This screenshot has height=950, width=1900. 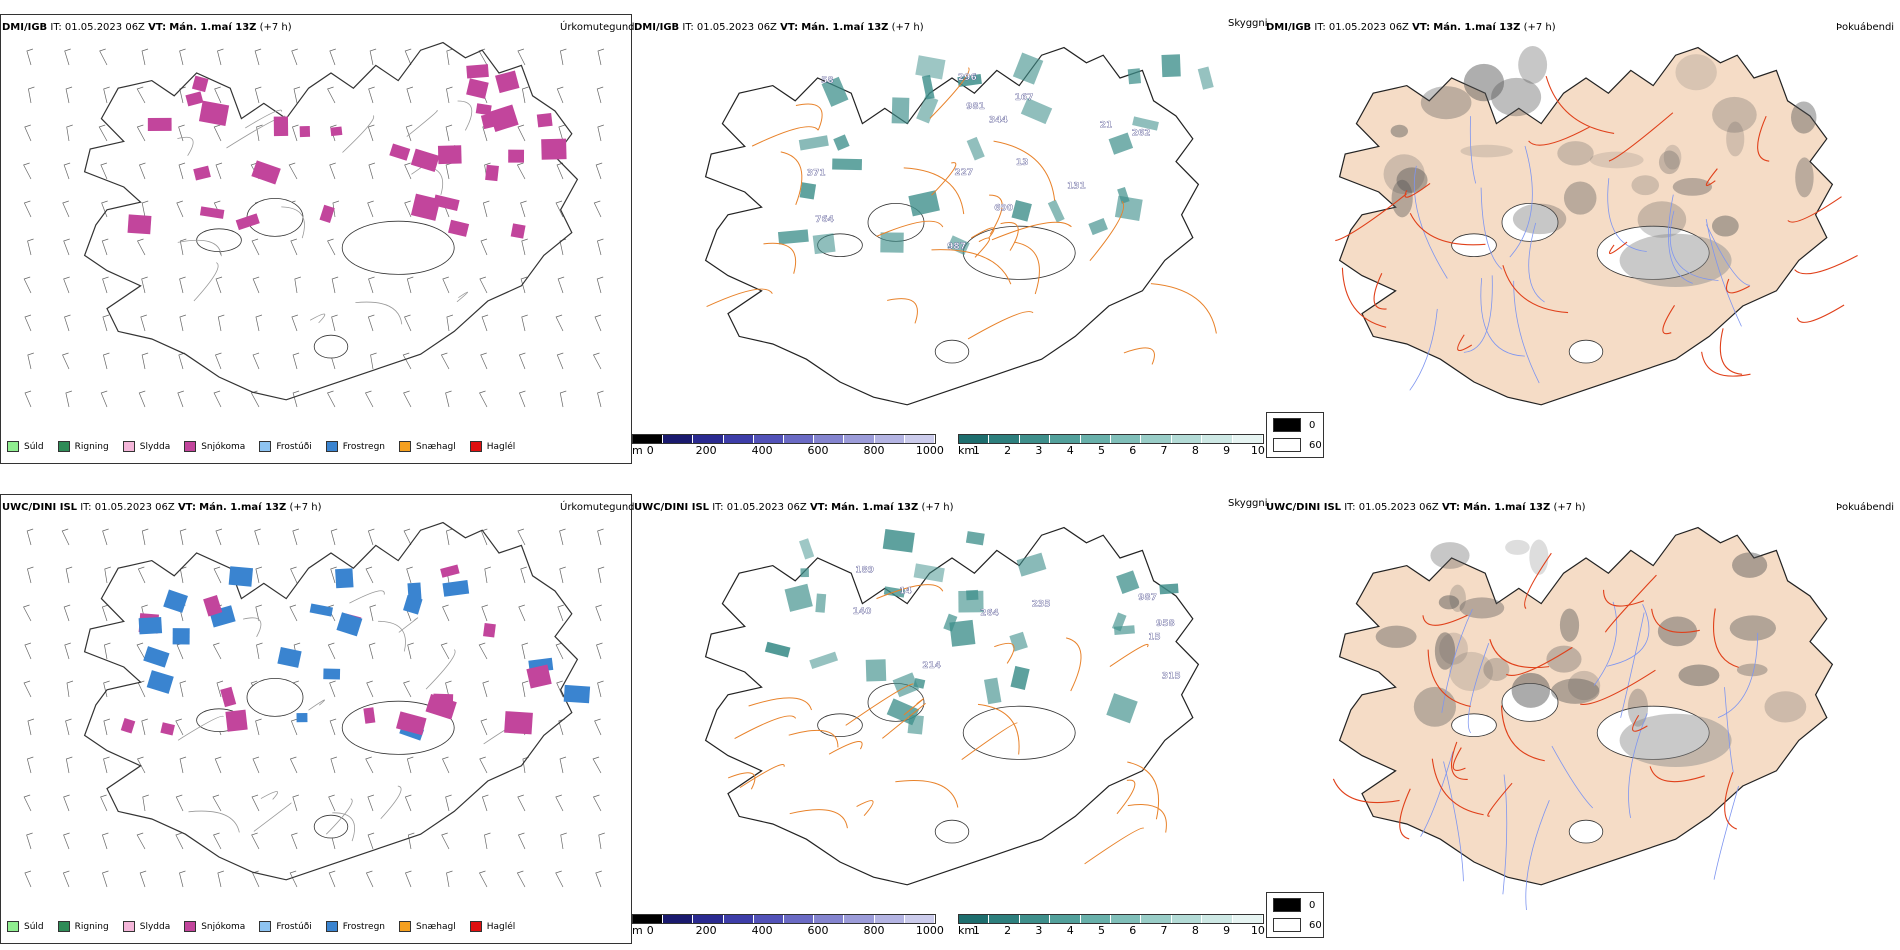 I want to click on colorbar-tick: 200, so click(x=706, y=450).